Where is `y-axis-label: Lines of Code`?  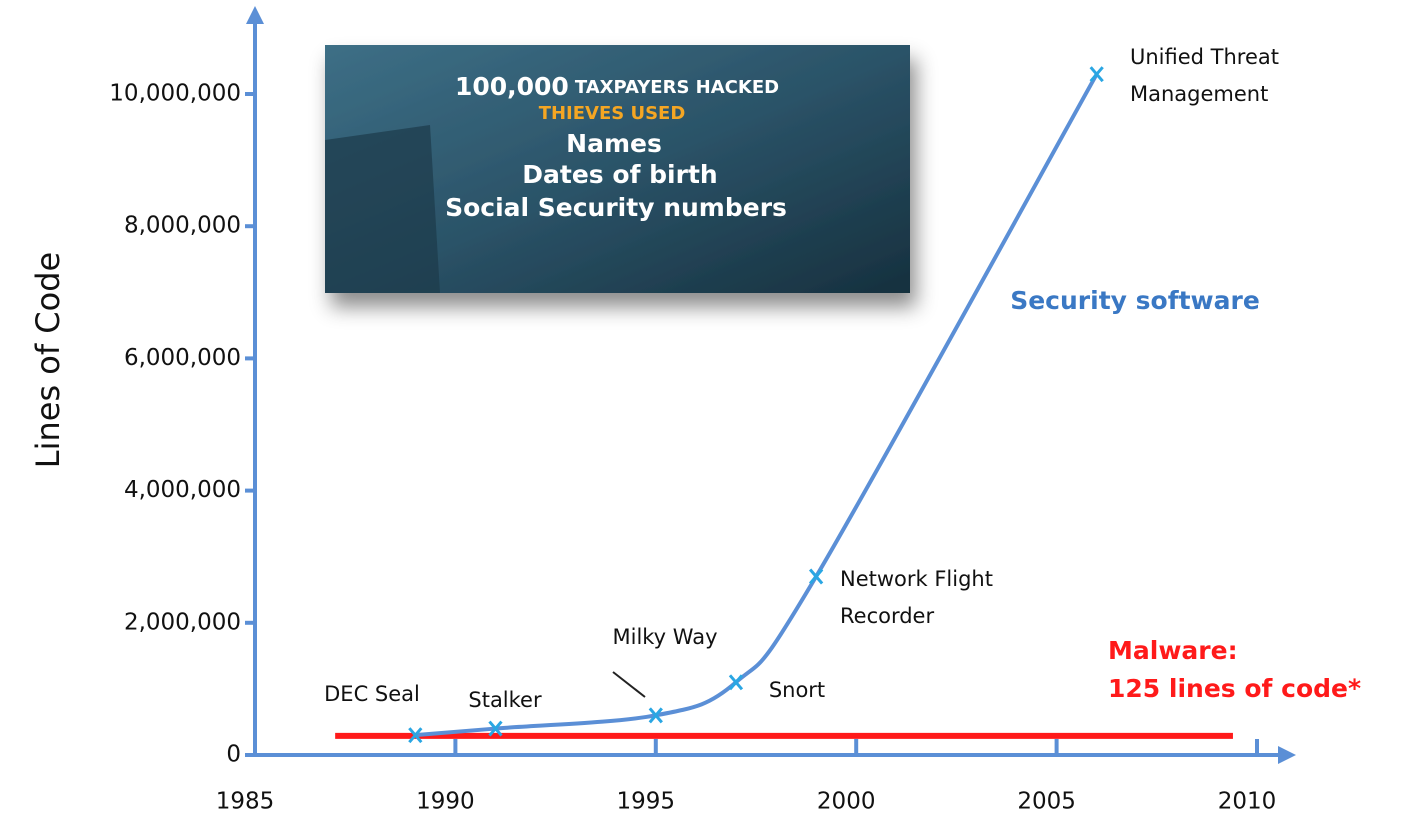 y-axis-label: Lines of Code is located at coordinates (48, 360).